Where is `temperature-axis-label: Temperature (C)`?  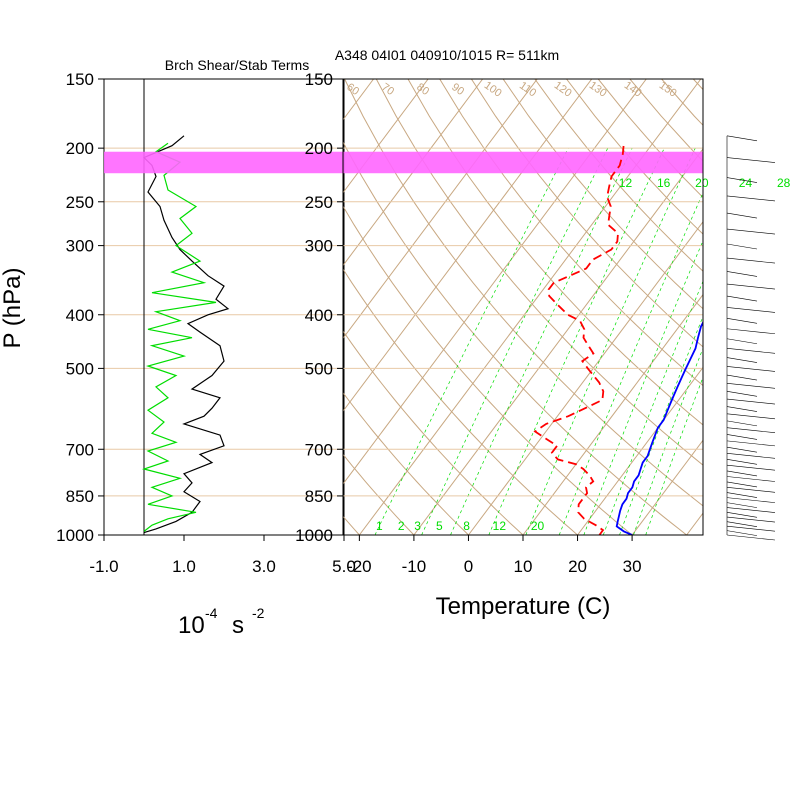 temperature-axis-label: Temperature (C) is located at coordinates (523, 606).